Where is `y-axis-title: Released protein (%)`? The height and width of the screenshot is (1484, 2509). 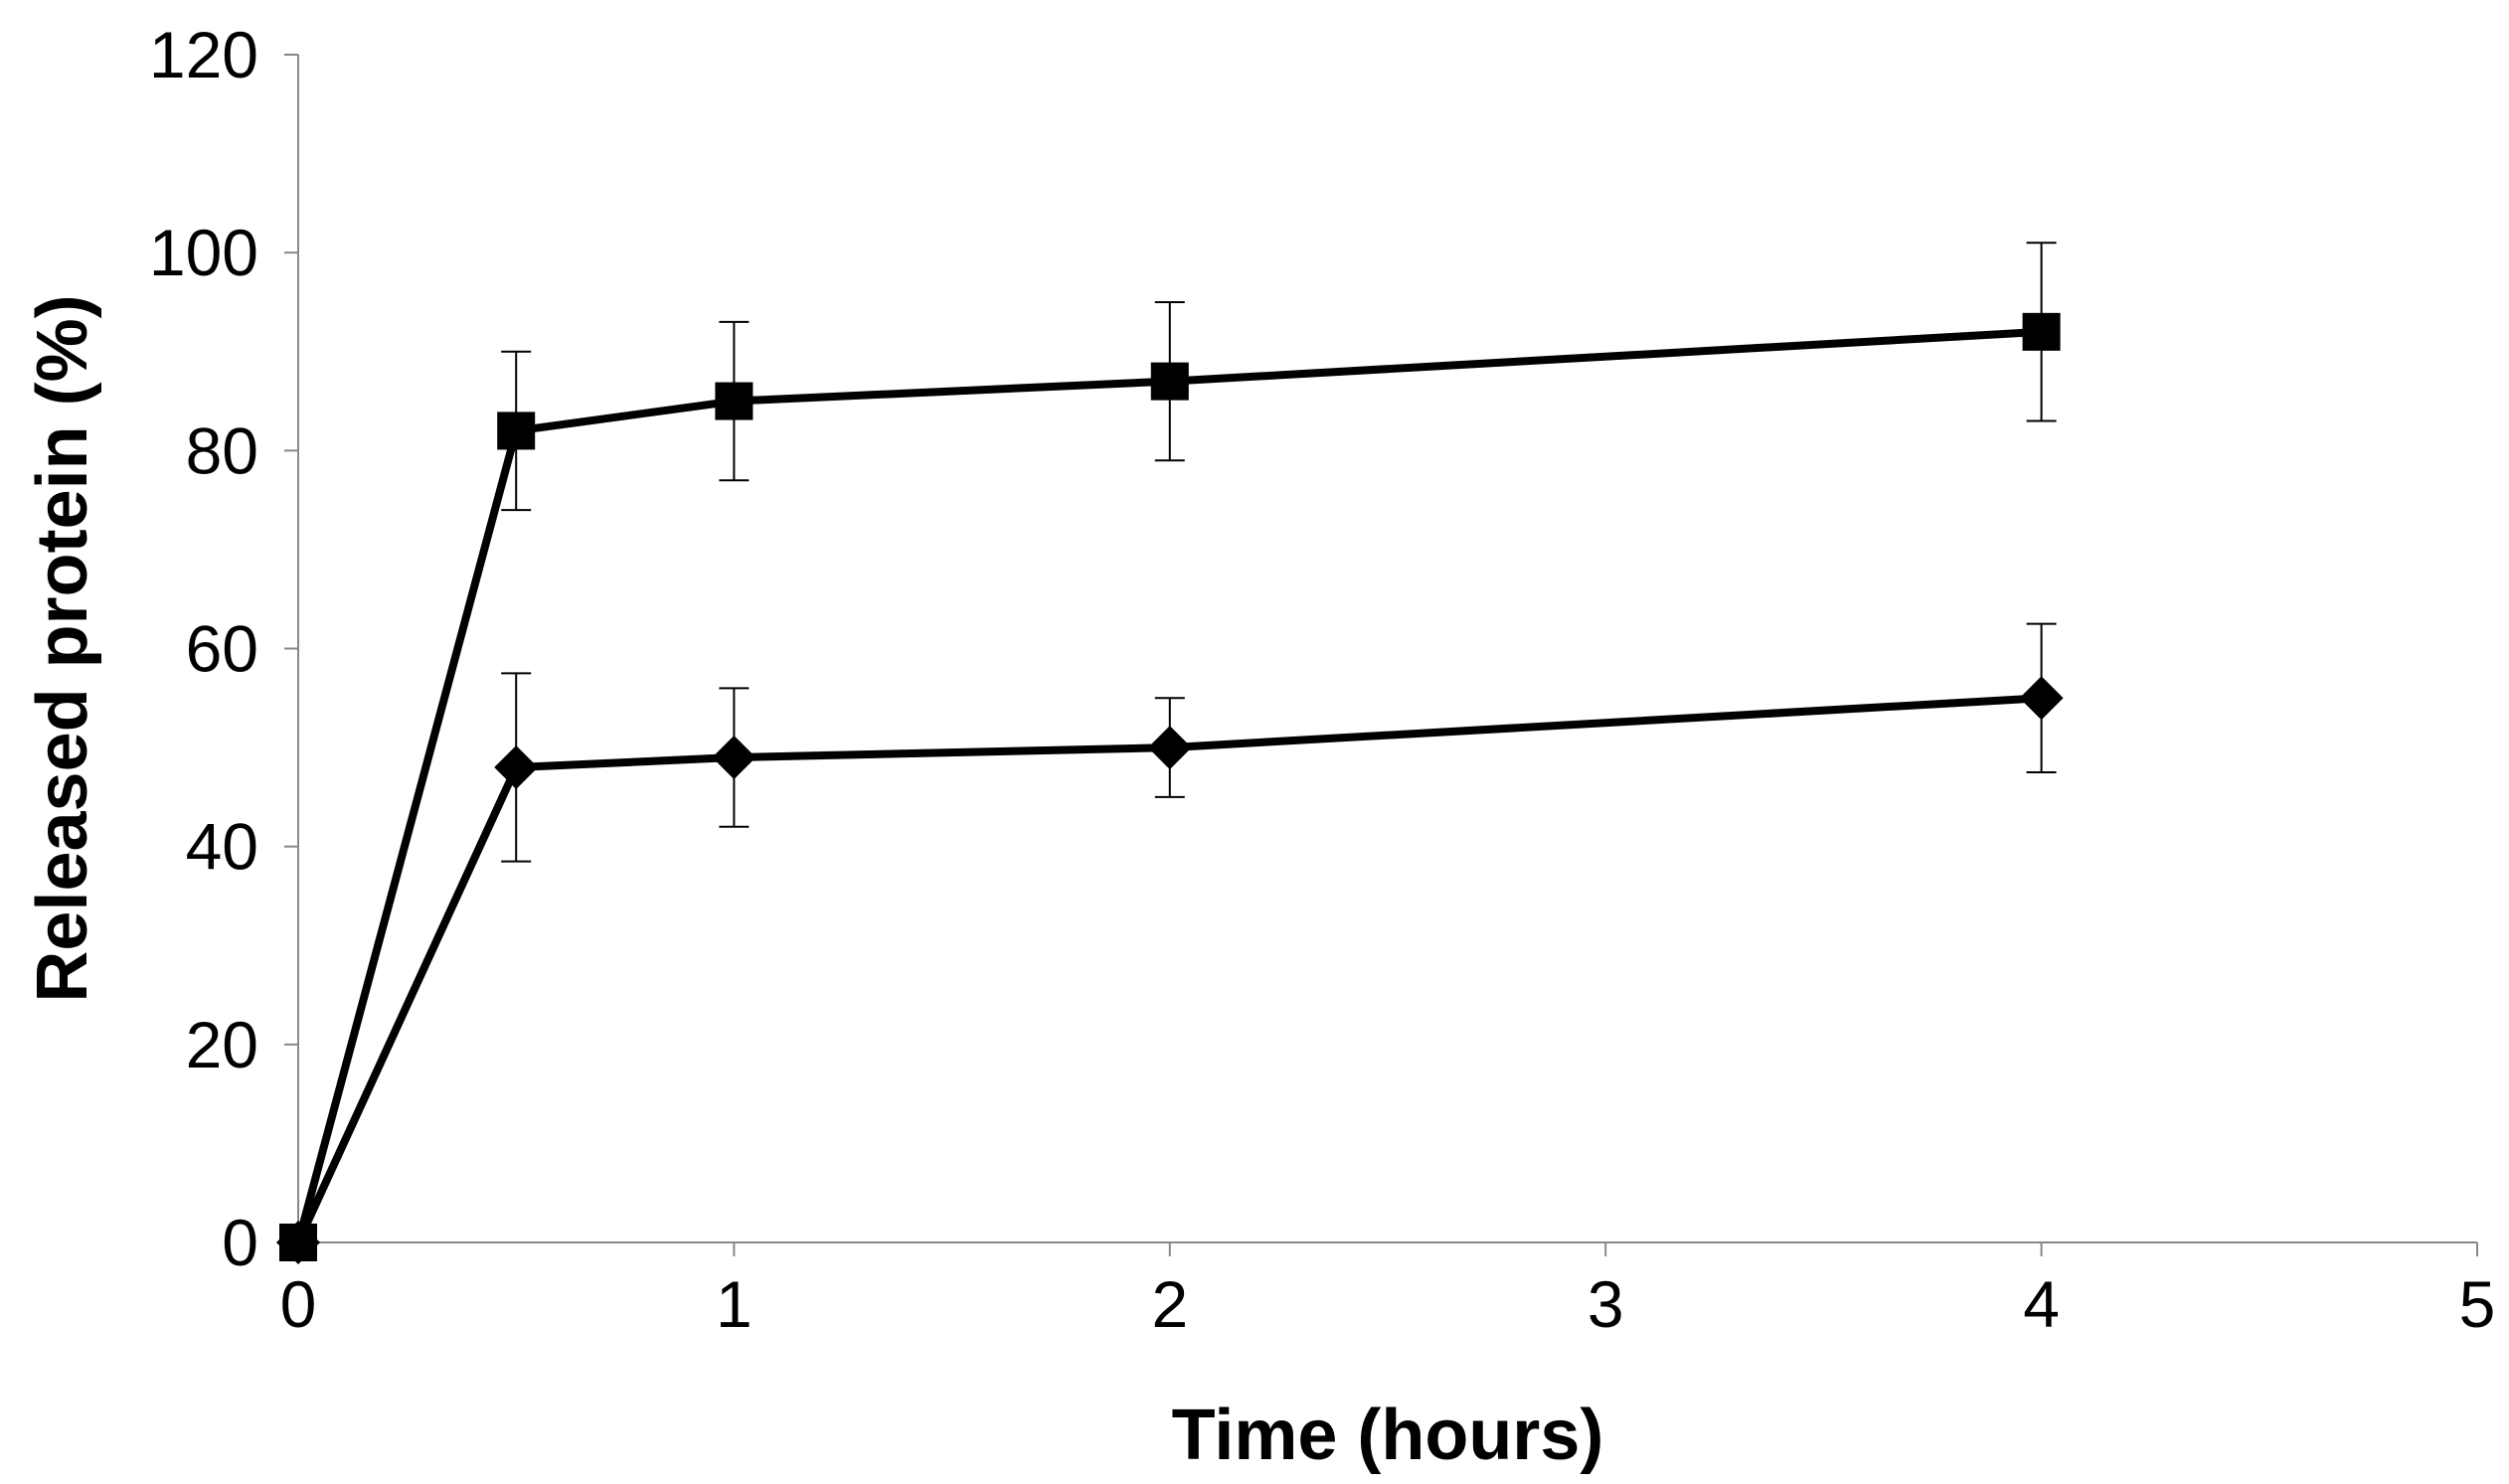 y-axis-title: Released protein (%) is located at coordinates (62, 648).